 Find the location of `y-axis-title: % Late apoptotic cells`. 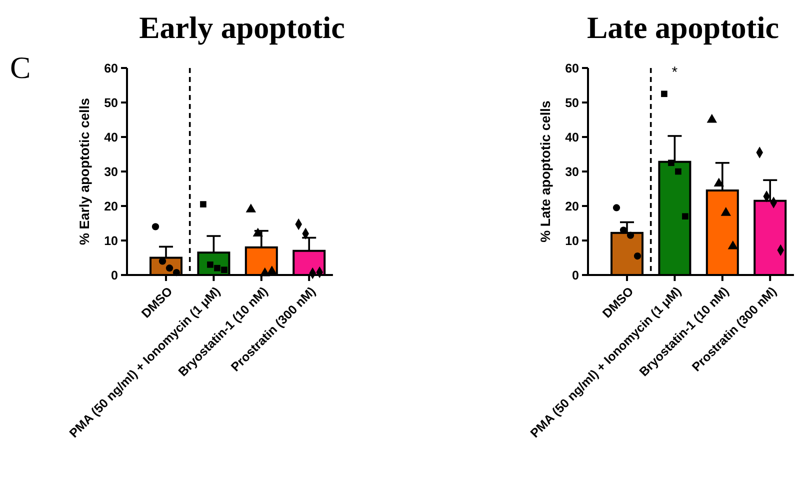

y-axis-title: % Late apoptotic cells is located at coordinates (545, 171).